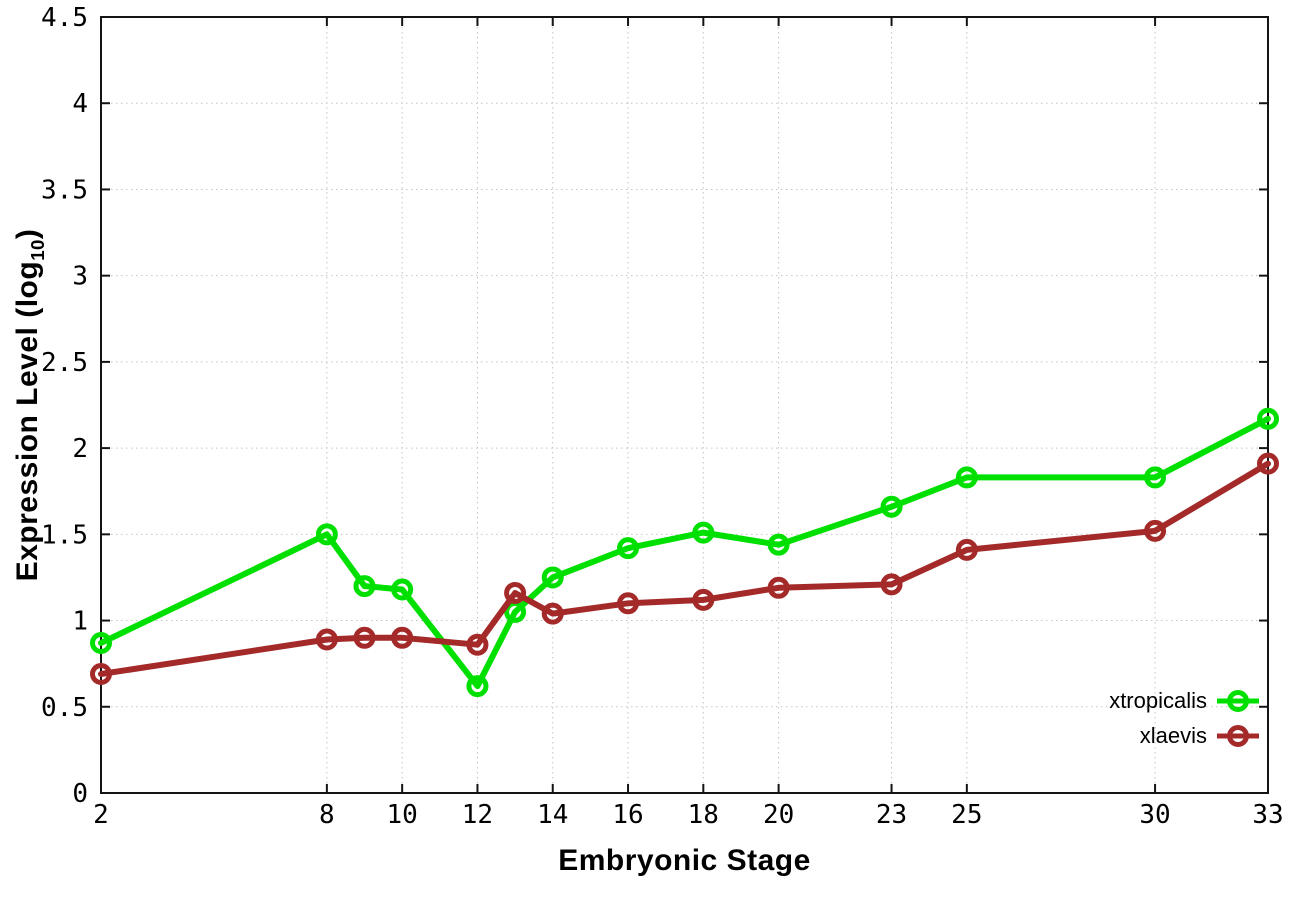  Describe the element at coordinates (327, 815) in the screenshot. I see `svg-text: 8` at that location.